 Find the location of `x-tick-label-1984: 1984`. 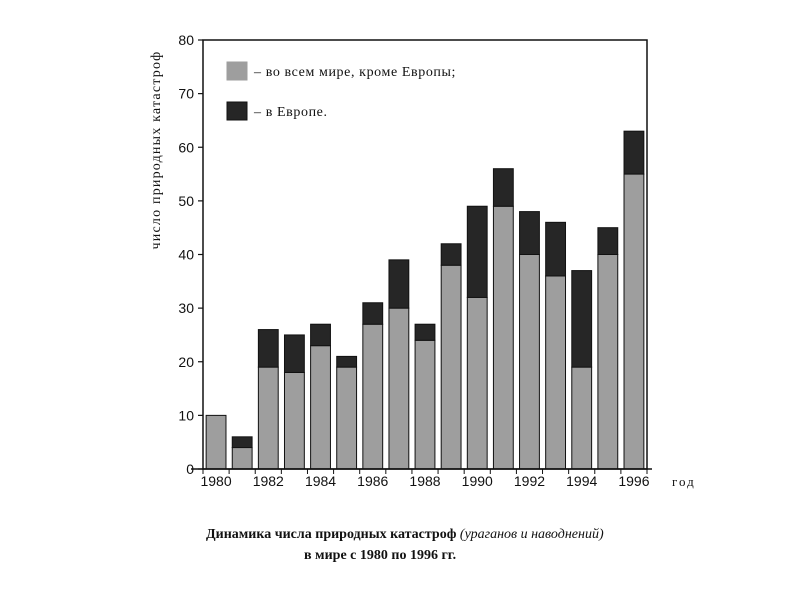

x-tick-label-1984: 1984 is located at coordinates (320, 481).